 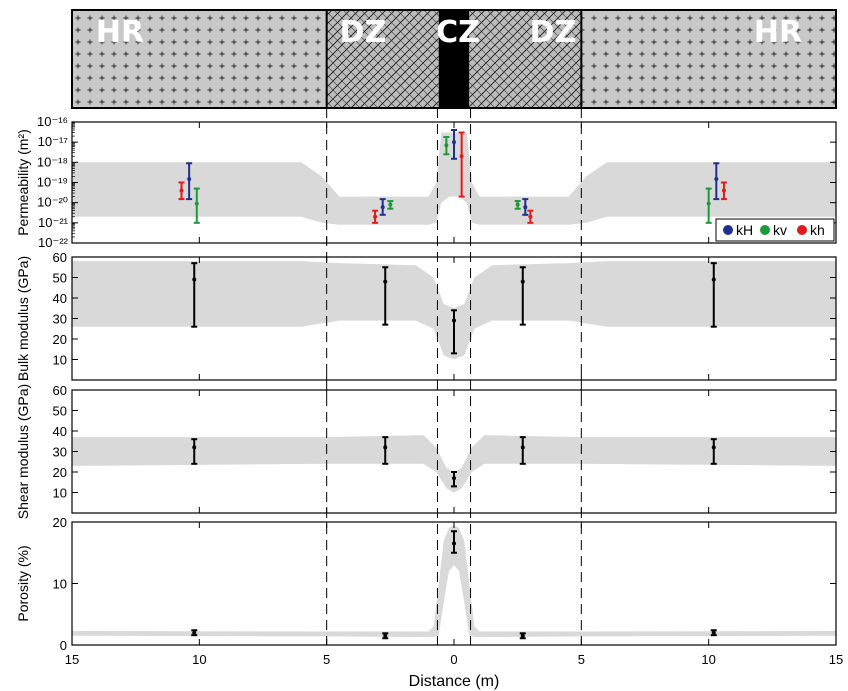 I want to click on x-axis: 15 10 5 0 5 10 15, so click(x=454, y=659).